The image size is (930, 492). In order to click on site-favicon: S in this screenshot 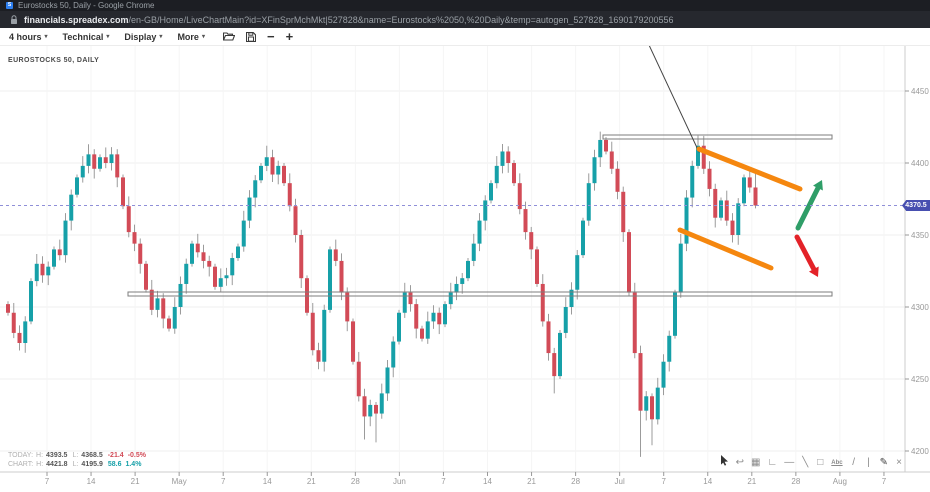, I will do `click(9, 5)`.